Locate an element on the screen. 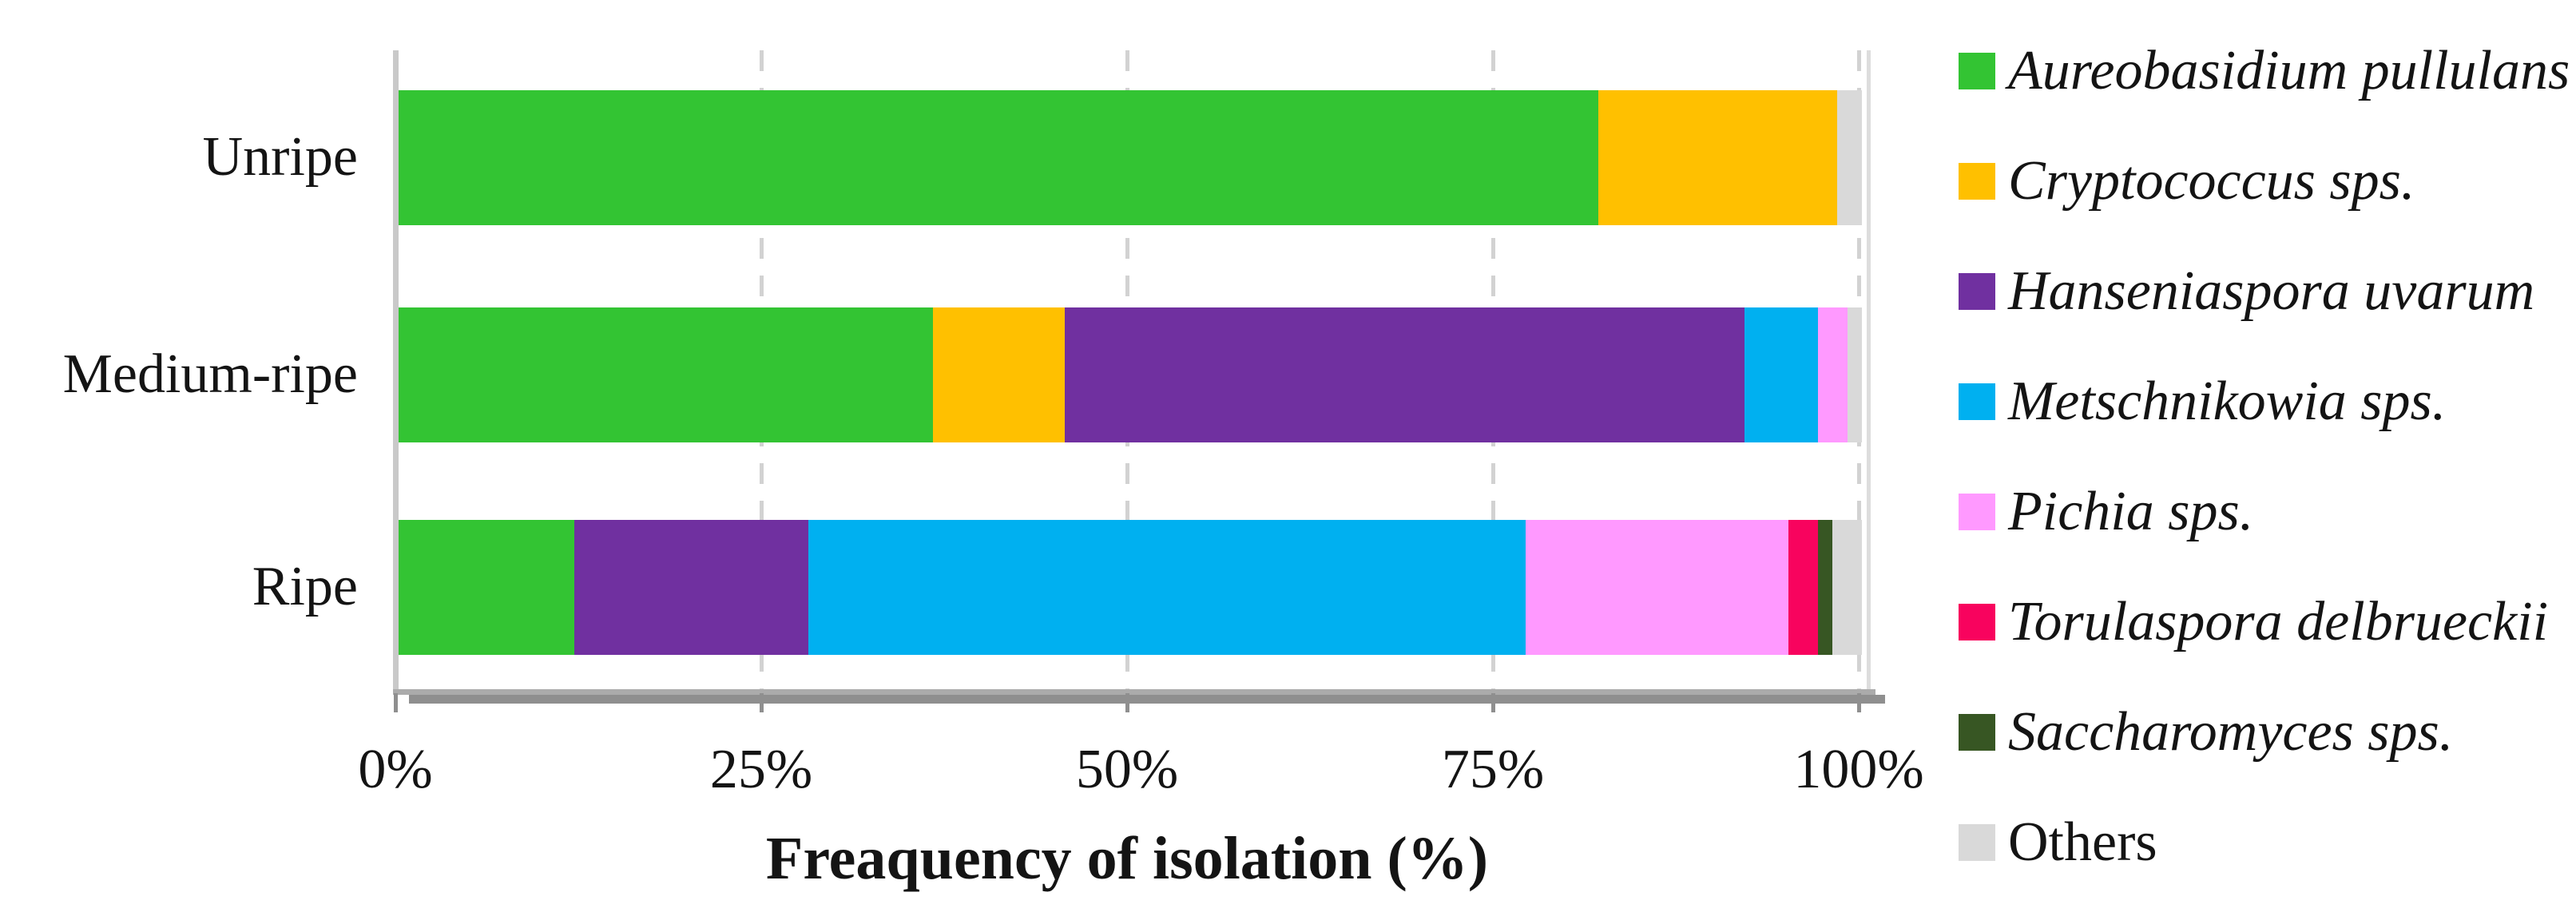 The width and height of the screenshot is (2576, 924). bar-unripe is located at coordinates (1130, 157).